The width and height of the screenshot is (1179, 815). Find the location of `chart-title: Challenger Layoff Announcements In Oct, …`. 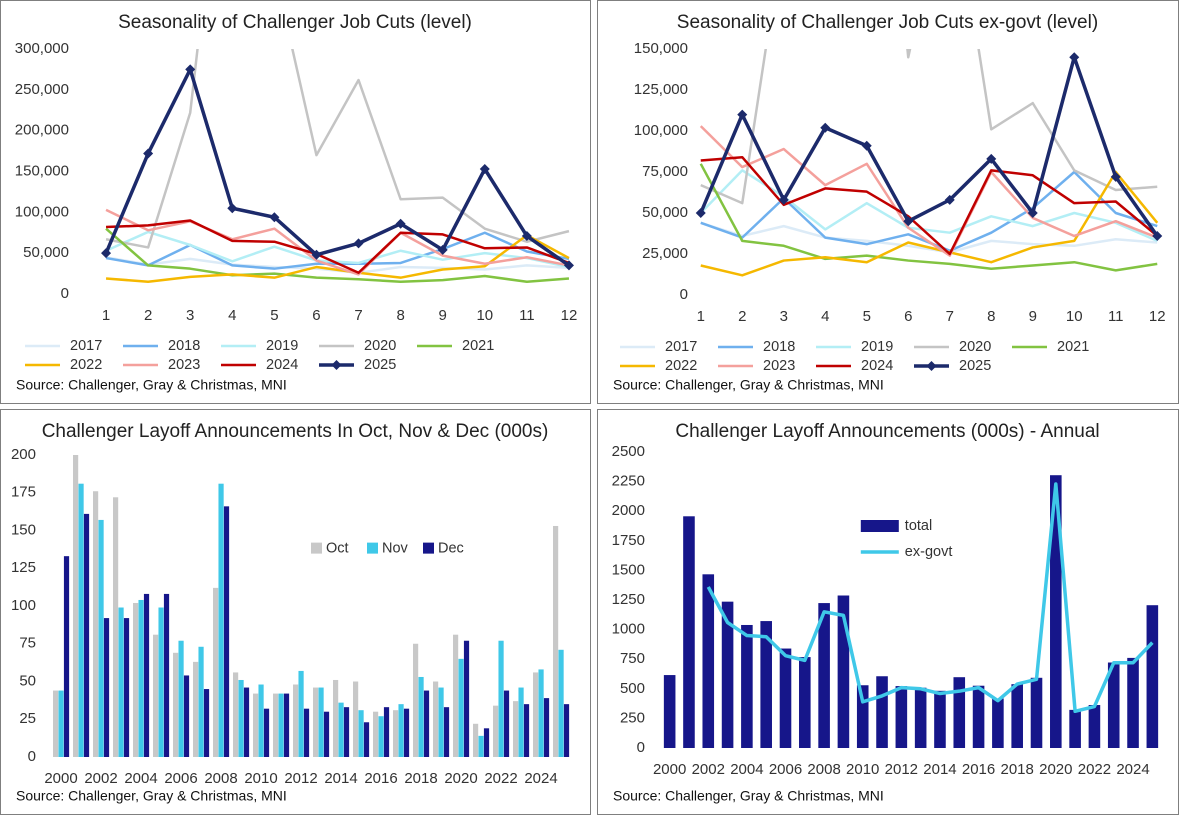

chart-title: Challenger Layoff Announcements In Oct, … is located at coordinates (295, 431).